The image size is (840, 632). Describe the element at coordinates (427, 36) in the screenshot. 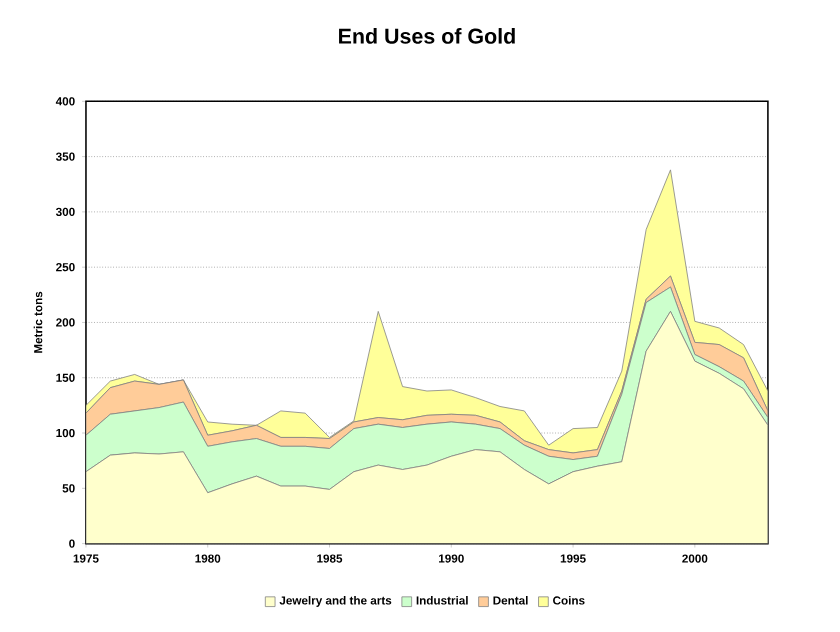

I see `chart-title: End Uses of Gold` at that location.